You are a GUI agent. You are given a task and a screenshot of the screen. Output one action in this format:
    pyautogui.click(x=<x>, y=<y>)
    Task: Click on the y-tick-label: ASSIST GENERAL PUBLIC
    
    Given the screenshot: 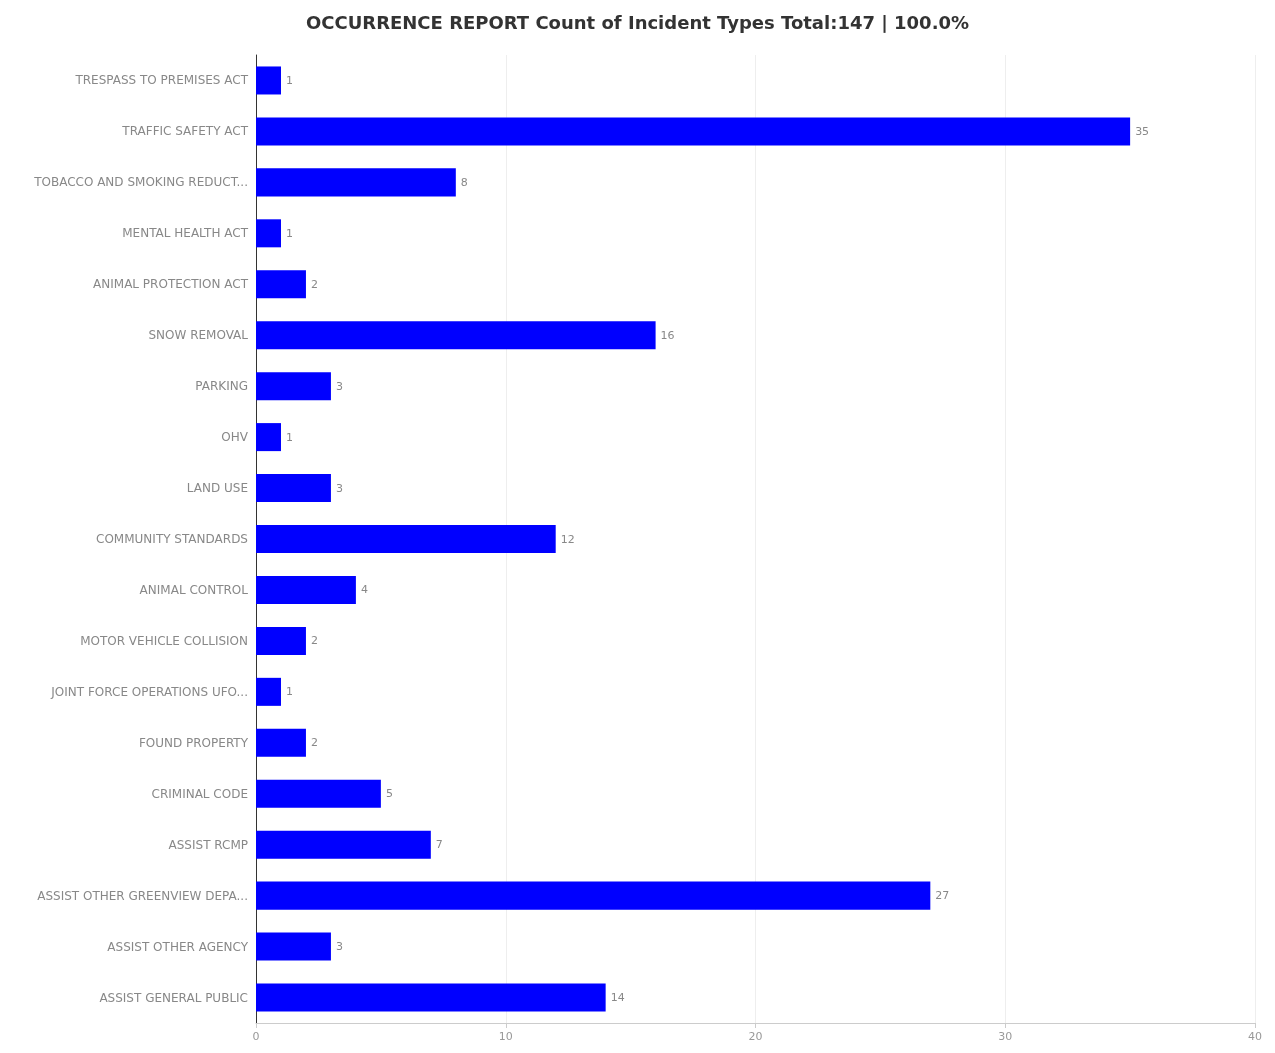 What is the action you would take?
    pyautogui.click(x=173, y=997)
    